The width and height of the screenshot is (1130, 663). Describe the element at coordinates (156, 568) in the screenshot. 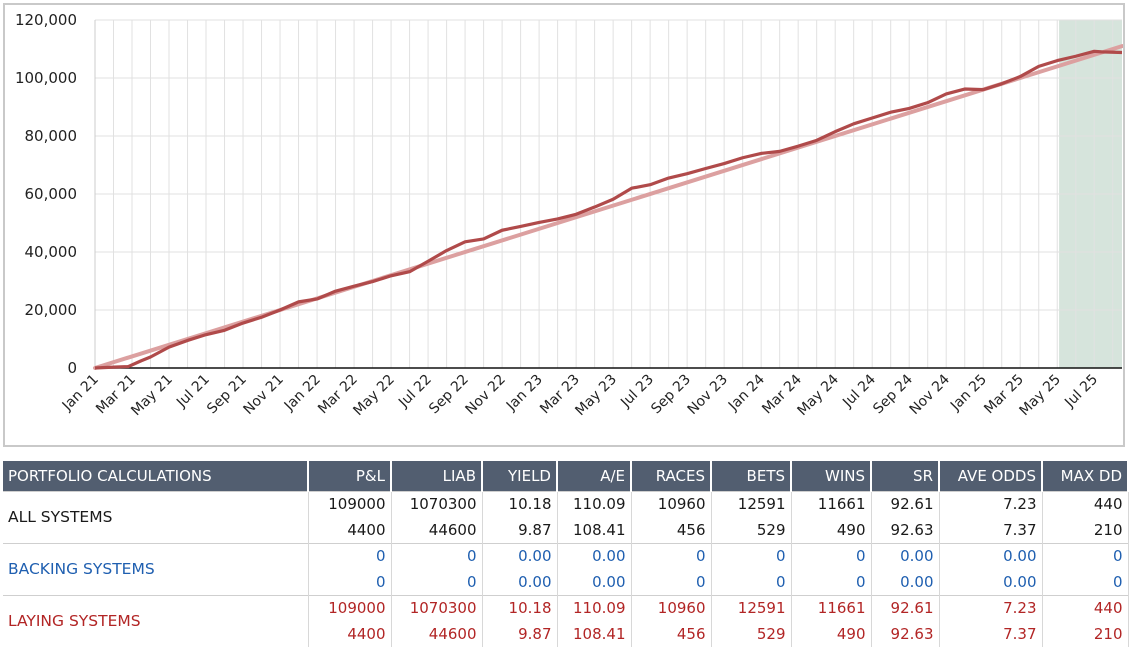

I see `row-label-backing-systems: BACKING SYSTEMS` at that location.